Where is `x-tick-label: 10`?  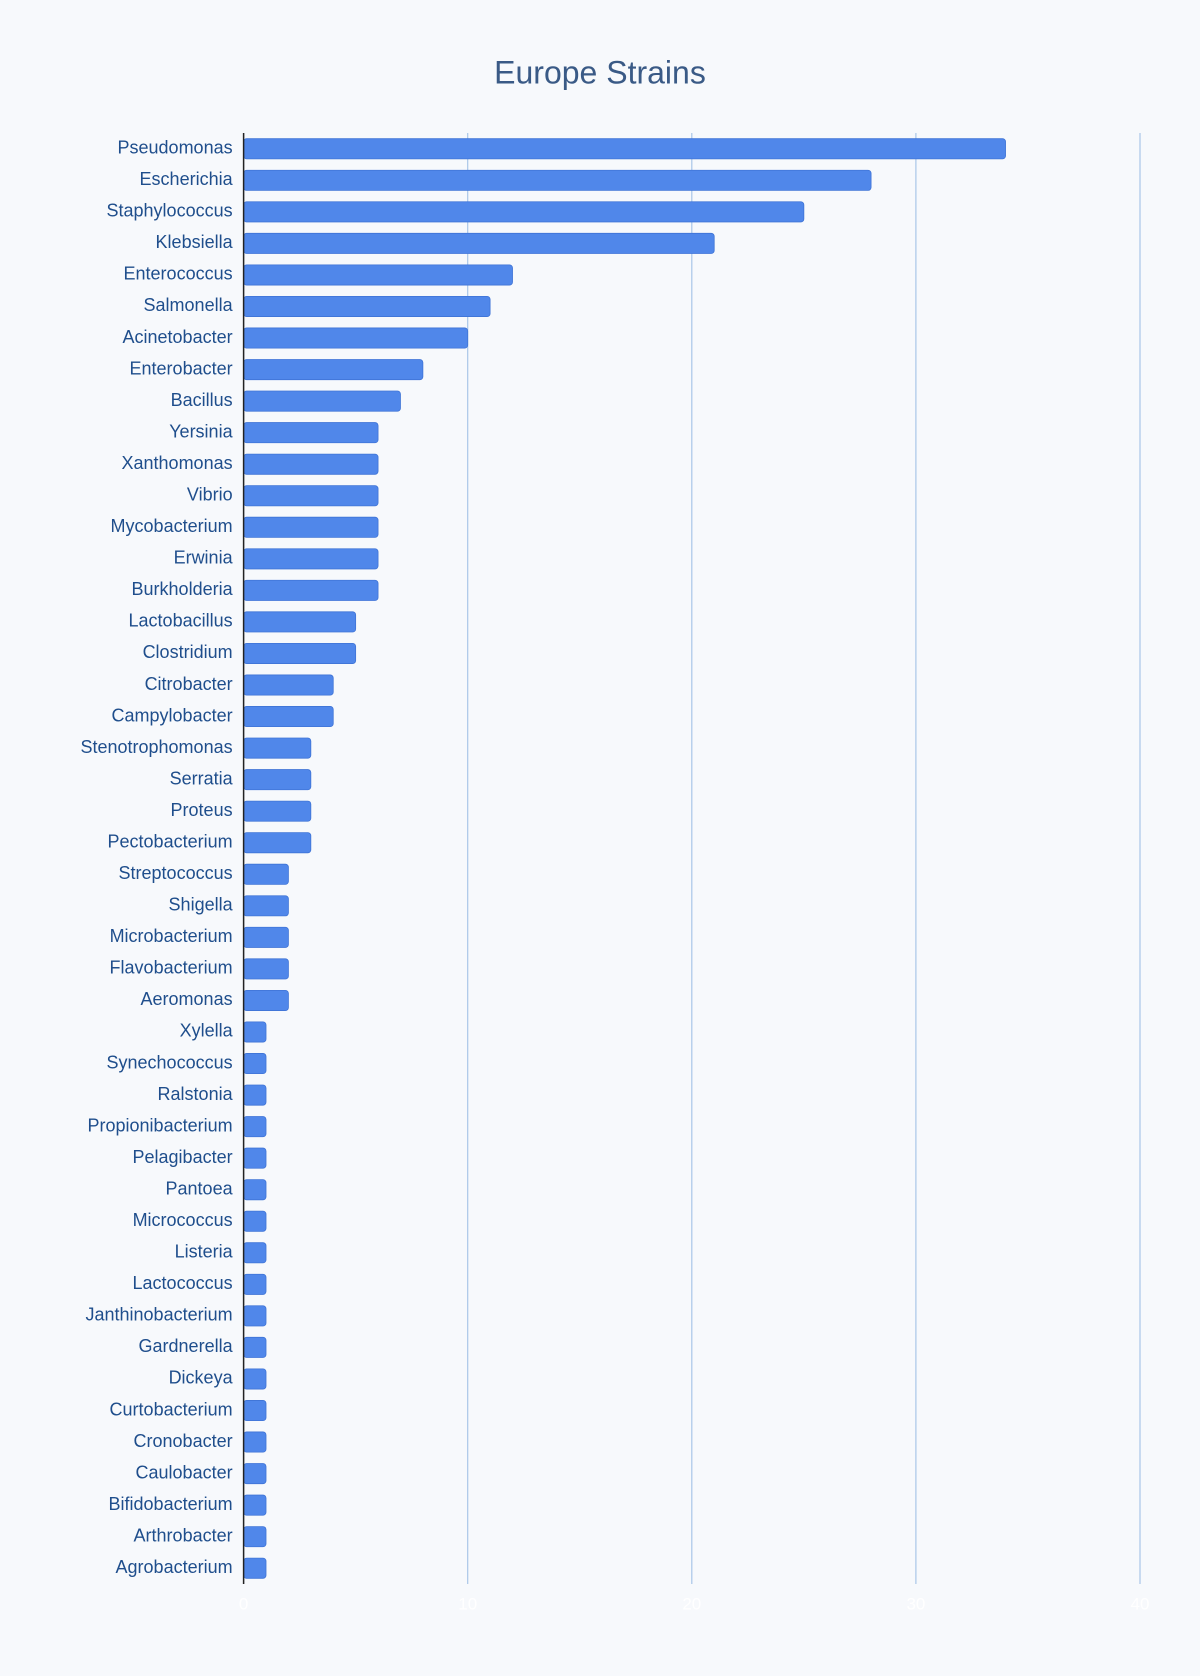 x-tick-label: 10 is located at coordinates (467, 1603).